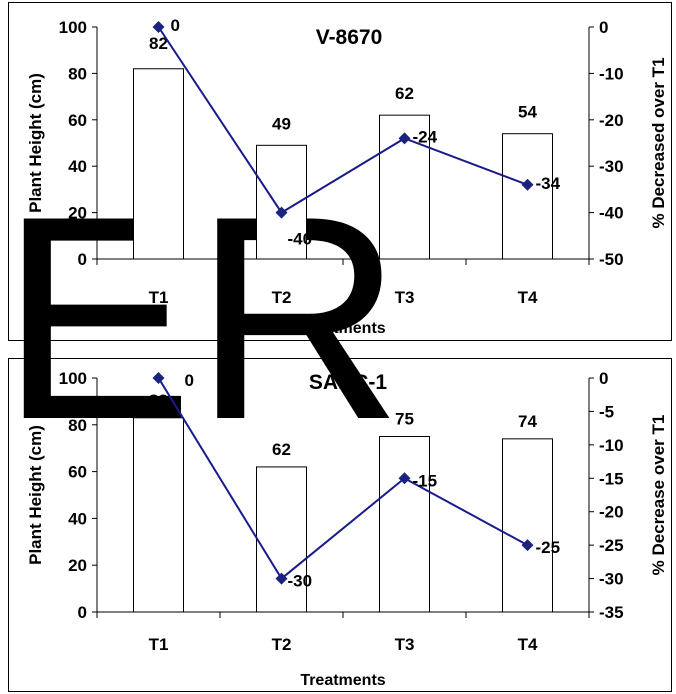 The image size is (676, 694). What do you see at coordinates (425, 480) in the screenshot?
I see `line-value-label: -15` at bounding box center [425, 480].